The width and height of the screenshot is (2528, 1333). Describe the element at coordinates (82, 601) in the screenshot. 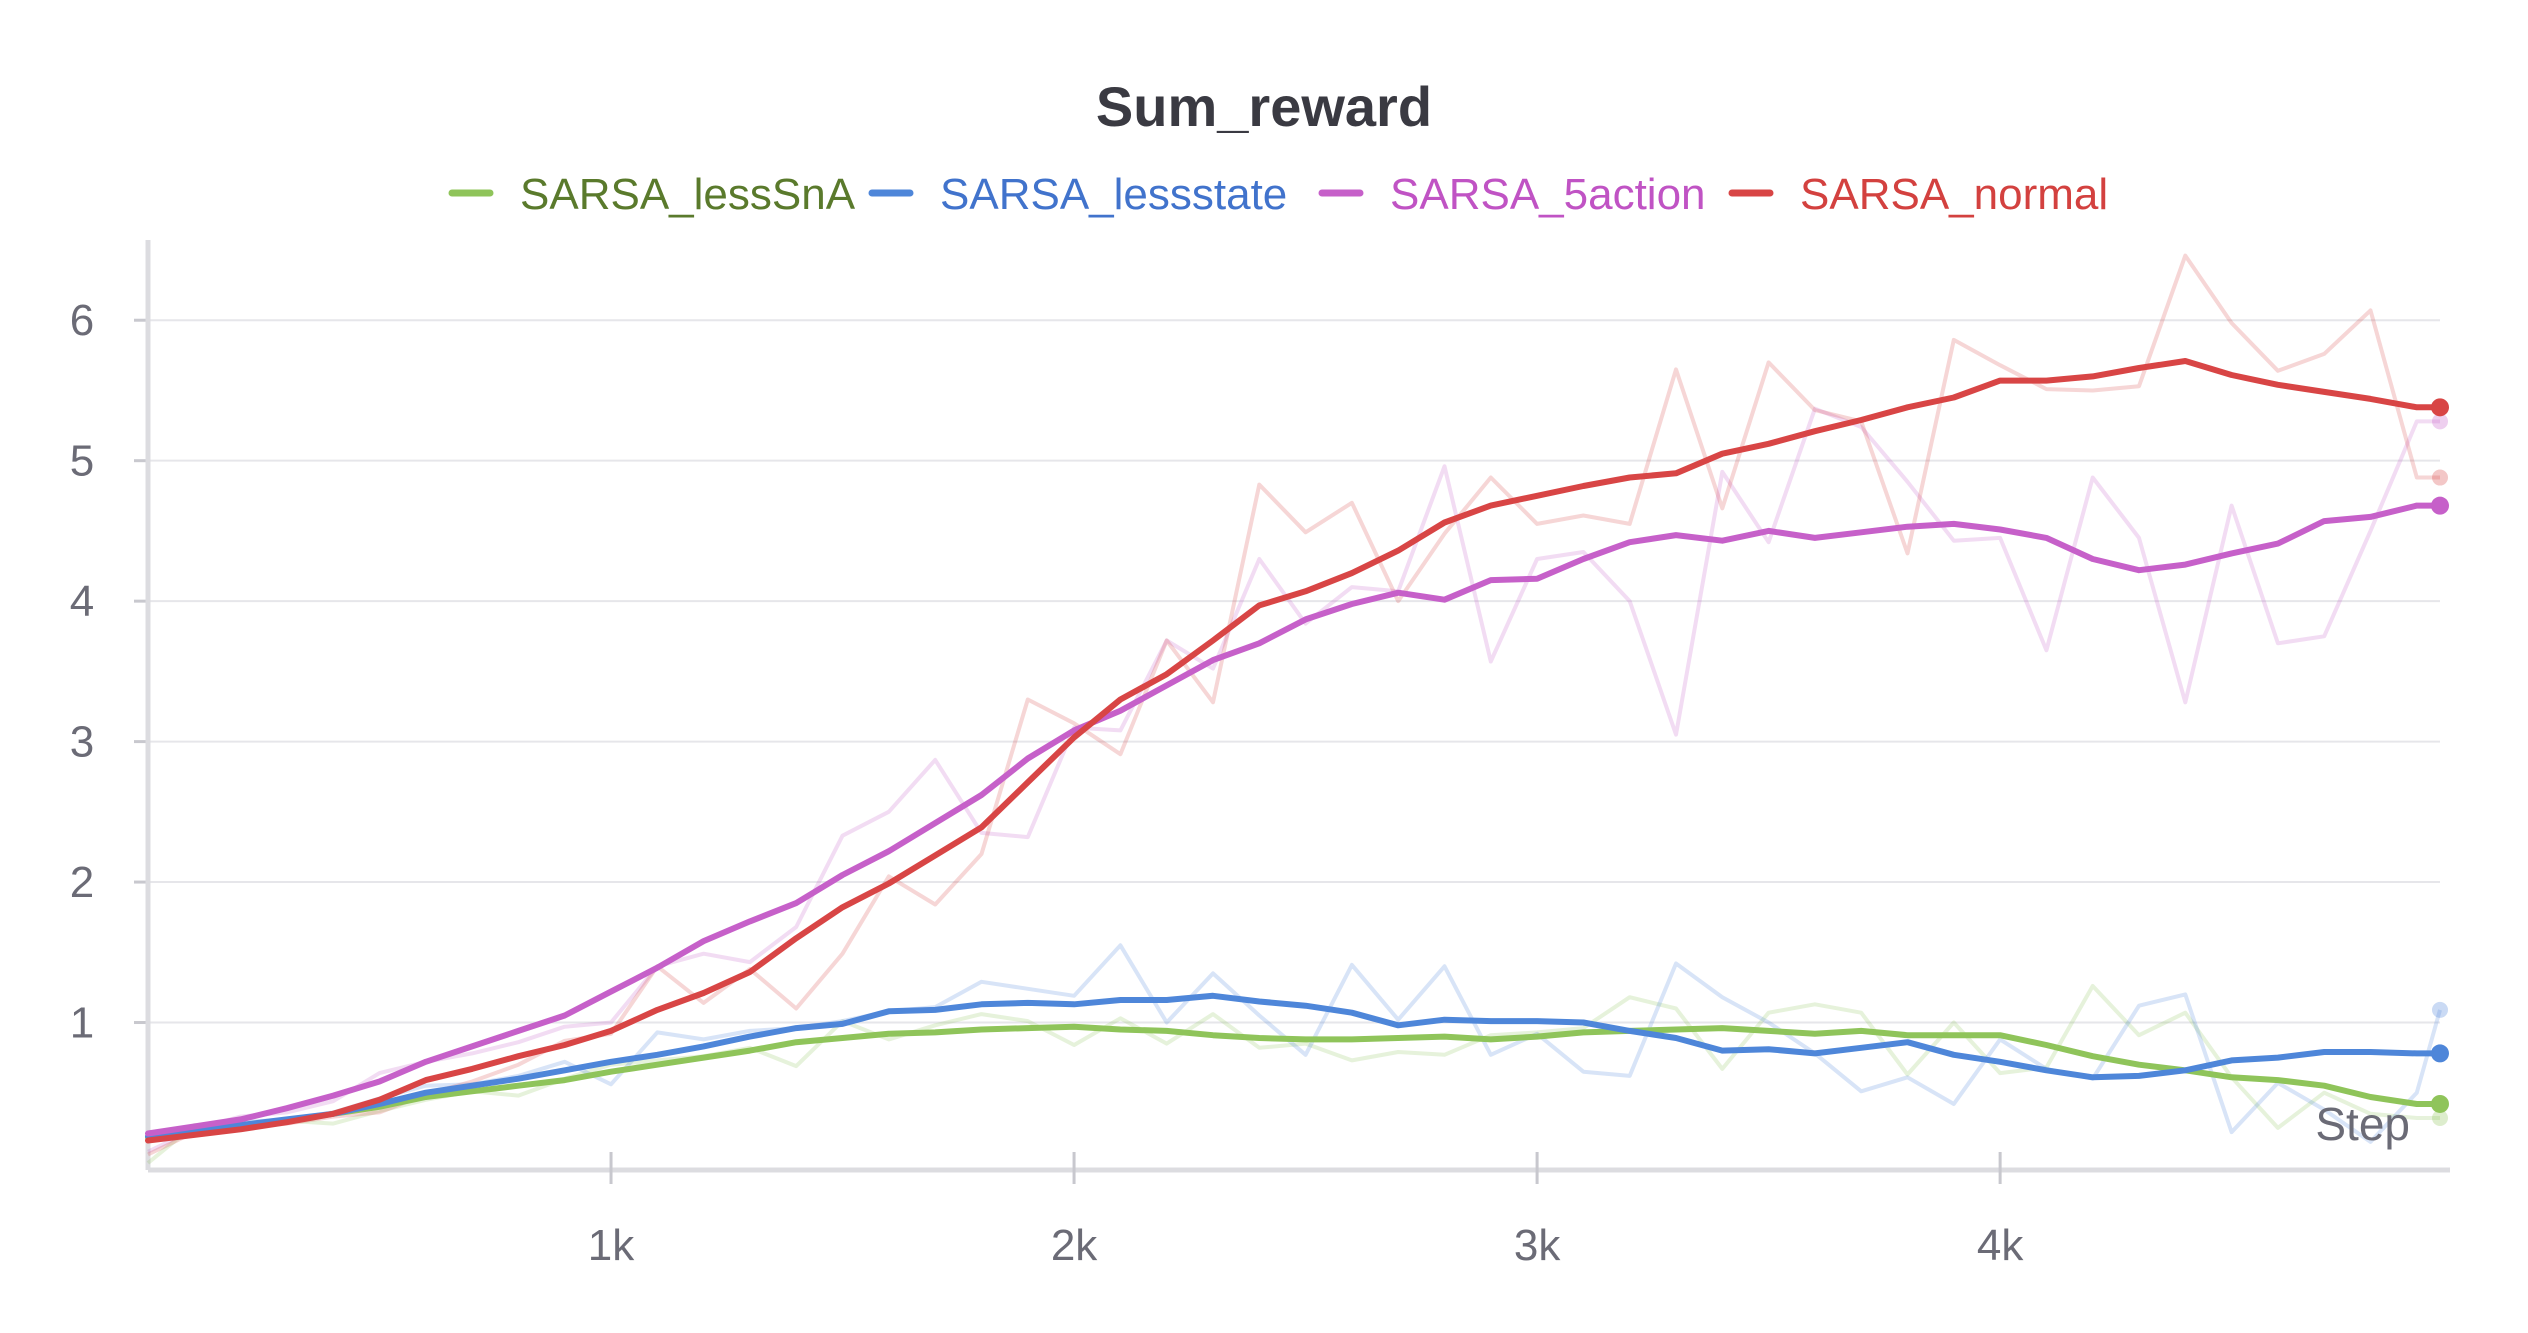

I see `y-tick-label: 4` at that location.